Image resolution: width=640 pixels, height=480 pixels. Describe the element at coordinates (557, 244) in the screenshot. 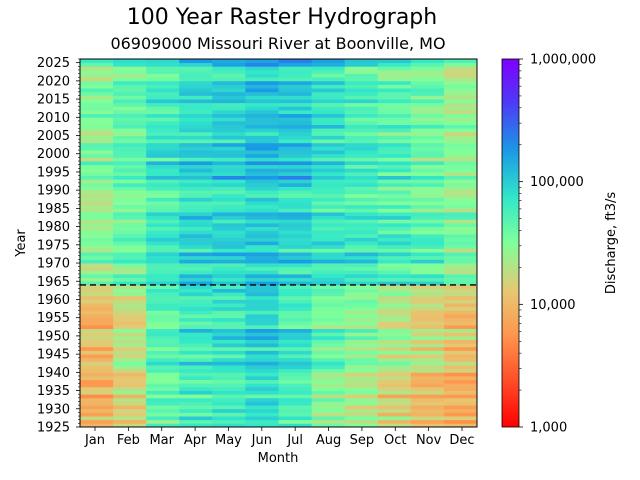

I see `colorbar-axis: 1,000 10,000 100,000 1,000,000` at that location.